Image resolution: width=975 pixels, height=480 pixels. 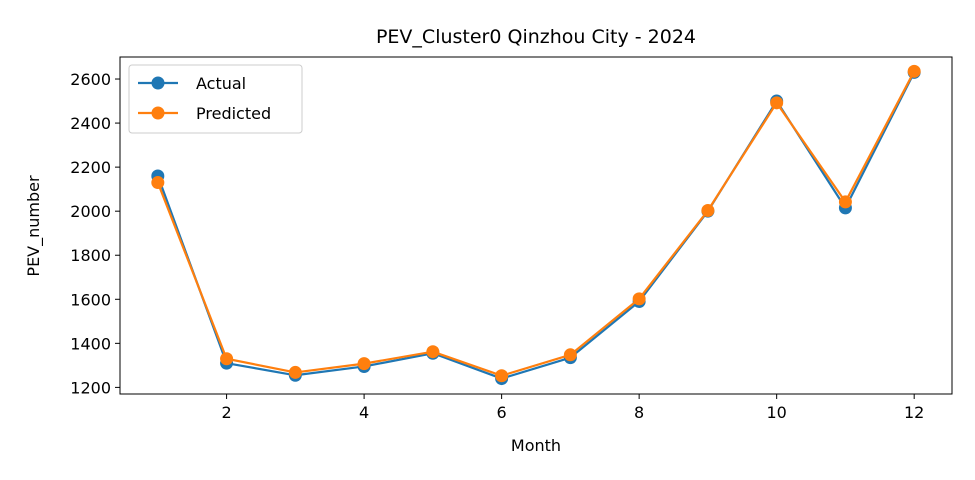 What do you see at coordinates (215, 99) in the screenshot?
I see `legend: Actual Predicted` at bounding box center [215, 99].